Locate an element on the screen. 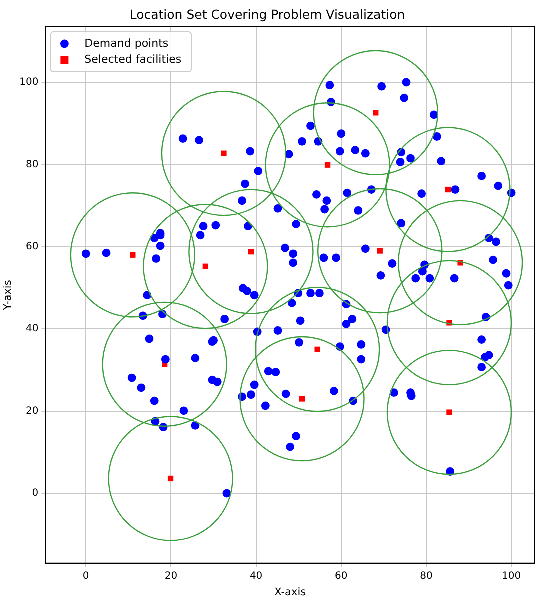 The height and width of the screenshot is (608, 537). y-tick-label: 60 is located at coordinates (32, 246).